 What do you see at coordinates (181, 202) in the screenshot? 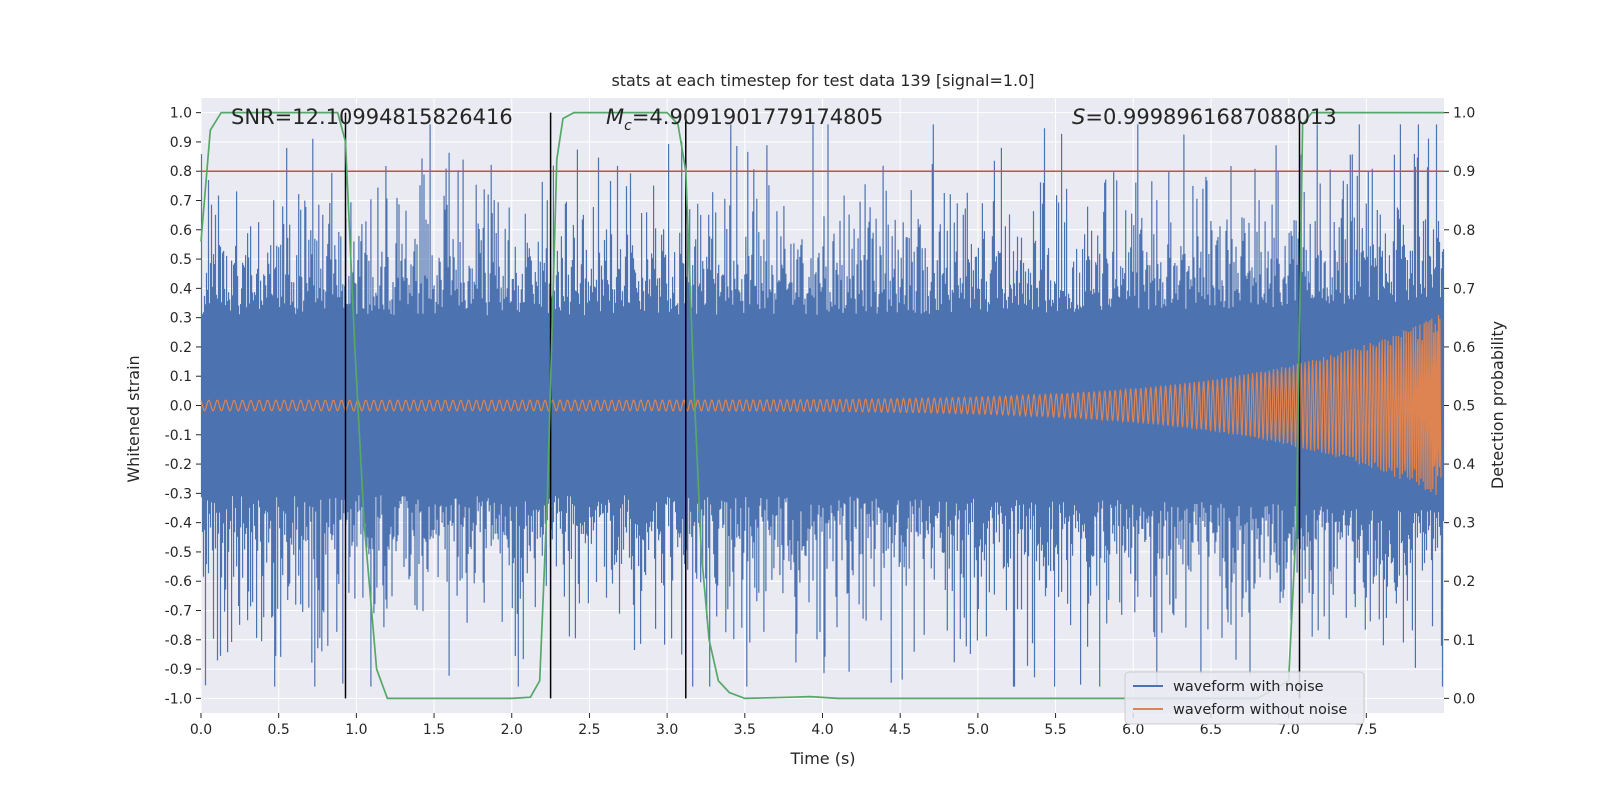
I see `y-tick-label: 0.7` at bounding box center [181, 202].